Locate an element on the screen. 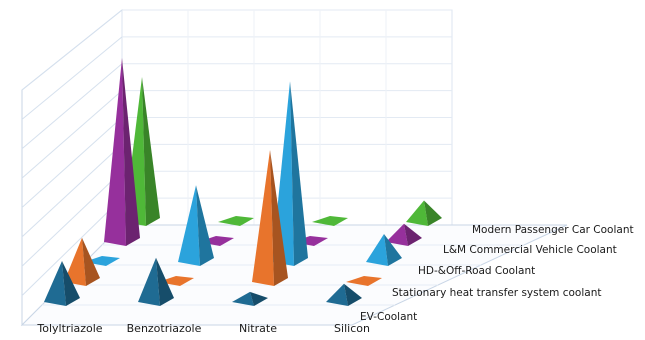 The height and width of the screenshot is (340, 645). cone-modern-passenger-car-coolant-benzotriazole is located at coordinates (236, 221).